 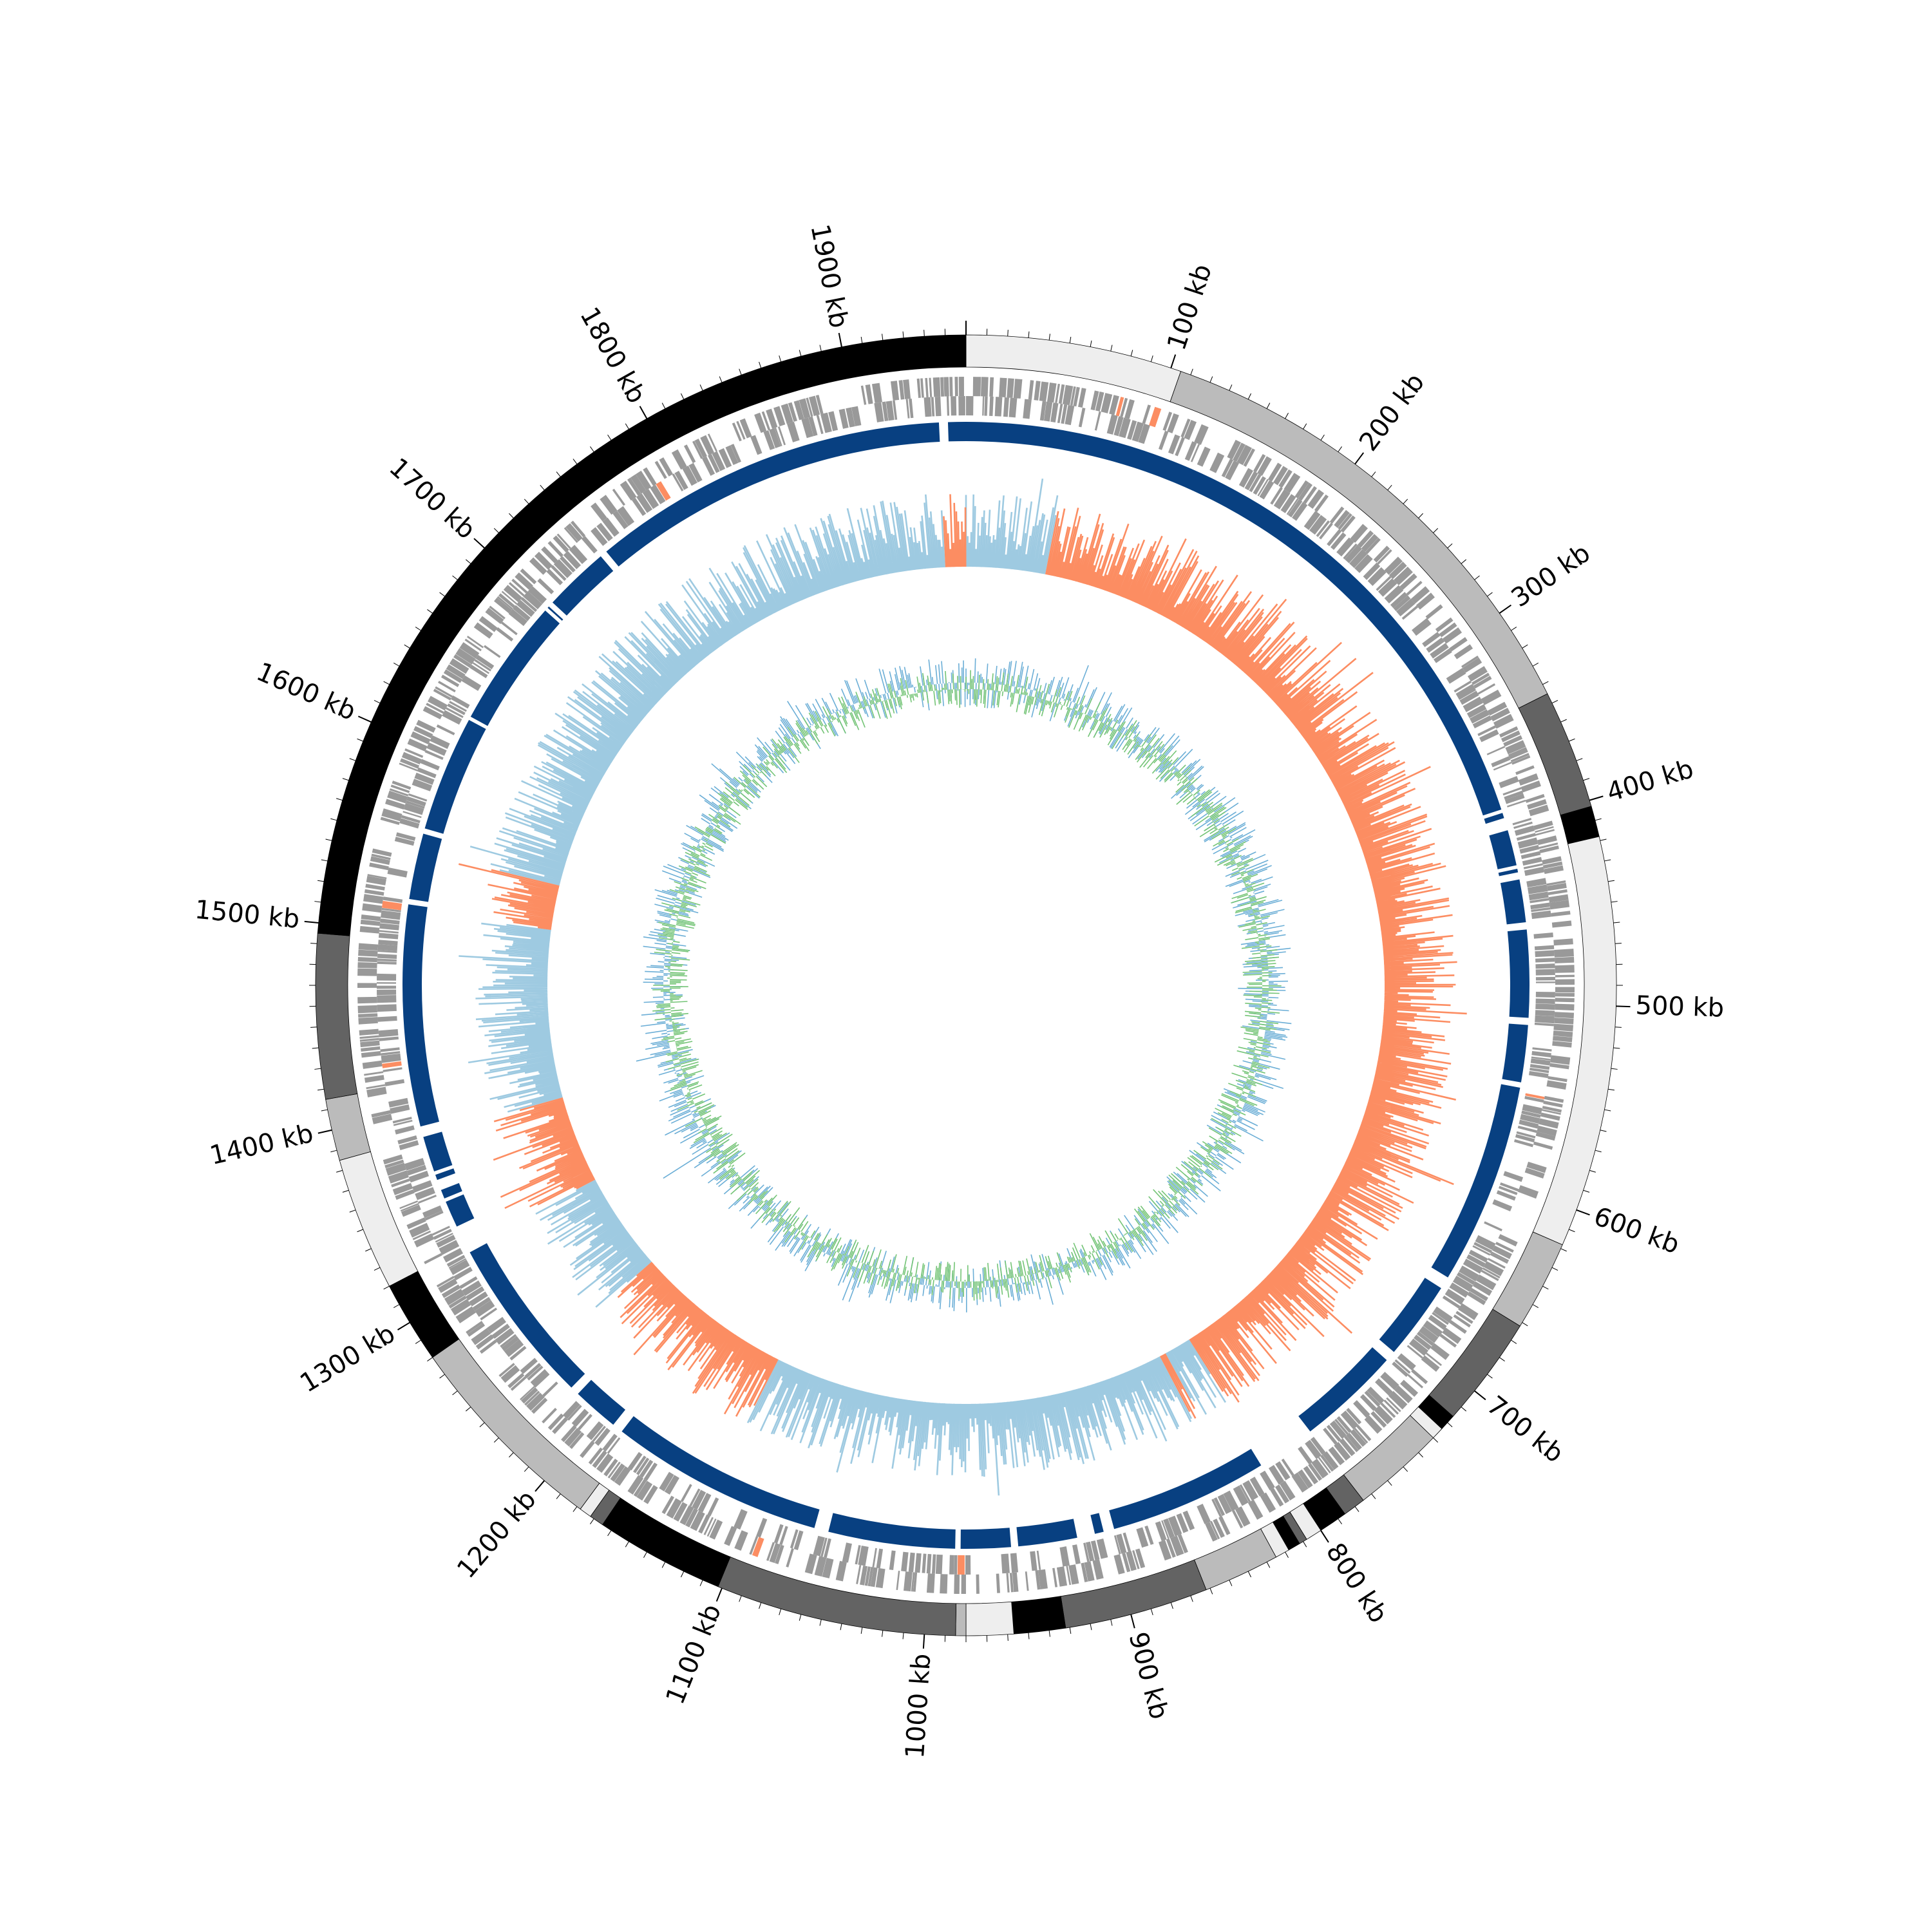 I want to click on major-tick, so click(x=923, y=1642).